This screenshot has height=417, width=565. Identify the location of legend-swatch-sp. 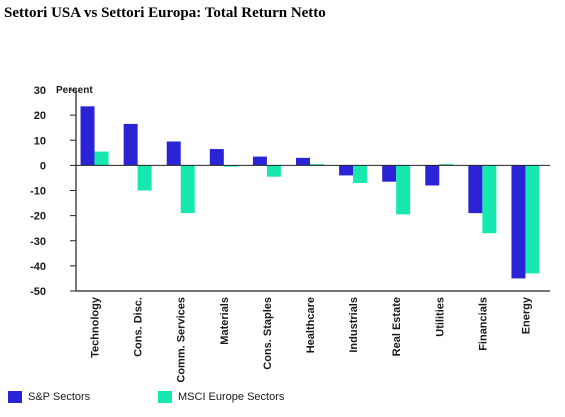
(15, 397).